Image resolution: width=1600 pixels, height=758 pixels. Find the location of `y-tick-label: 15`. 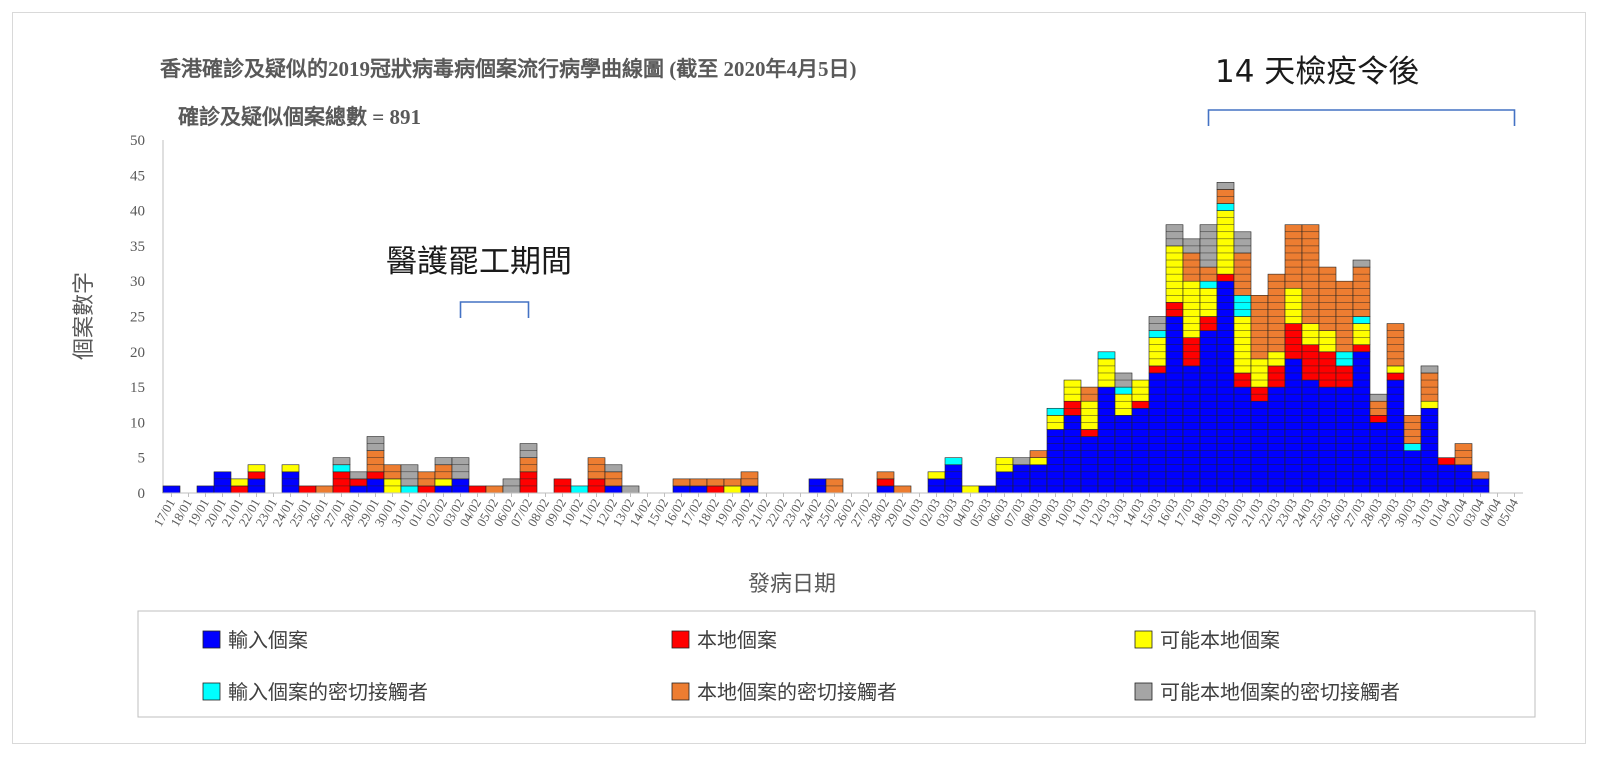

y-tick-label: 15 is located at coordinates (137, 388).